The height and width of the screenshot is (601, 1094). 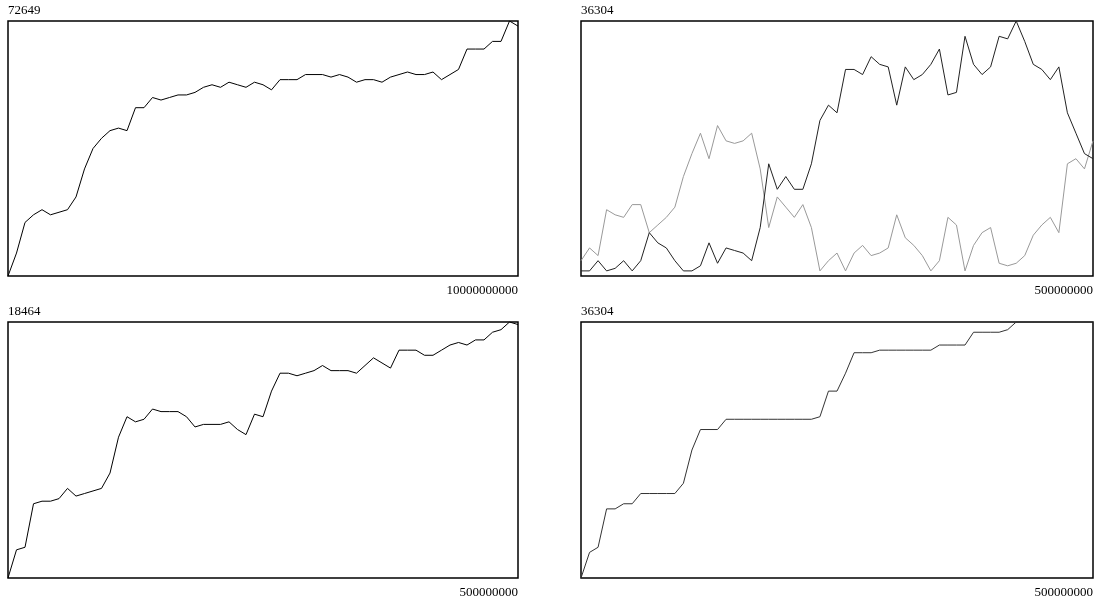 I want to click on text: 72649, so click(x=24, y=9).